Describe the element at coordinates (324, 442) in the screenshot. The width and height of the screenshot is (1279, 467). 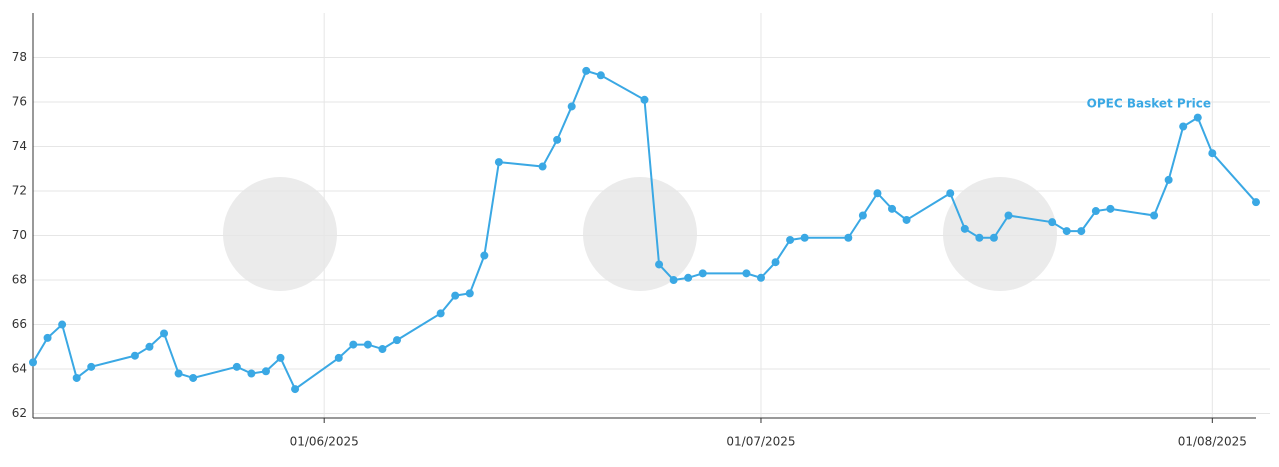
I see `x-tick-label: 01/06/2025` at that location.